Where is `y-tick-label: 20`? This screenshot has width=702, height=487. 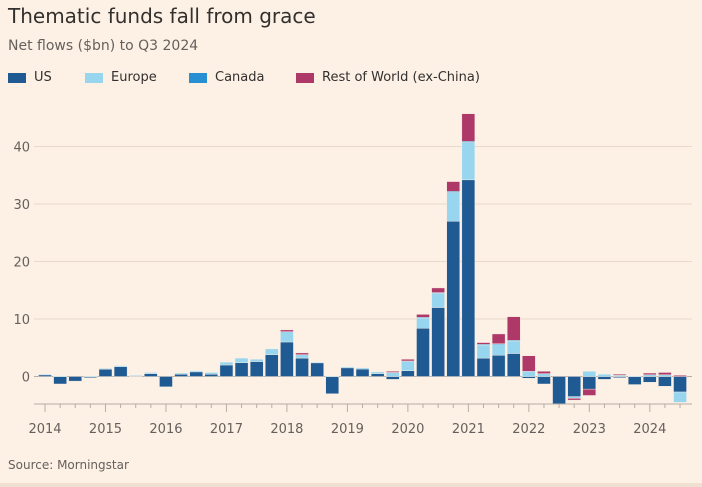
y-tick-label: 20 is located at coordinates (21, 263).